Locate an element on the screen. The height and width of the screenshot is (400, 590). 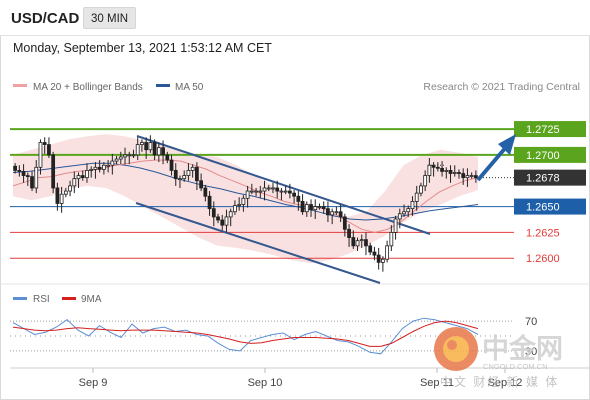
ma50-legend-swatch is located at coordinates (163, 85).